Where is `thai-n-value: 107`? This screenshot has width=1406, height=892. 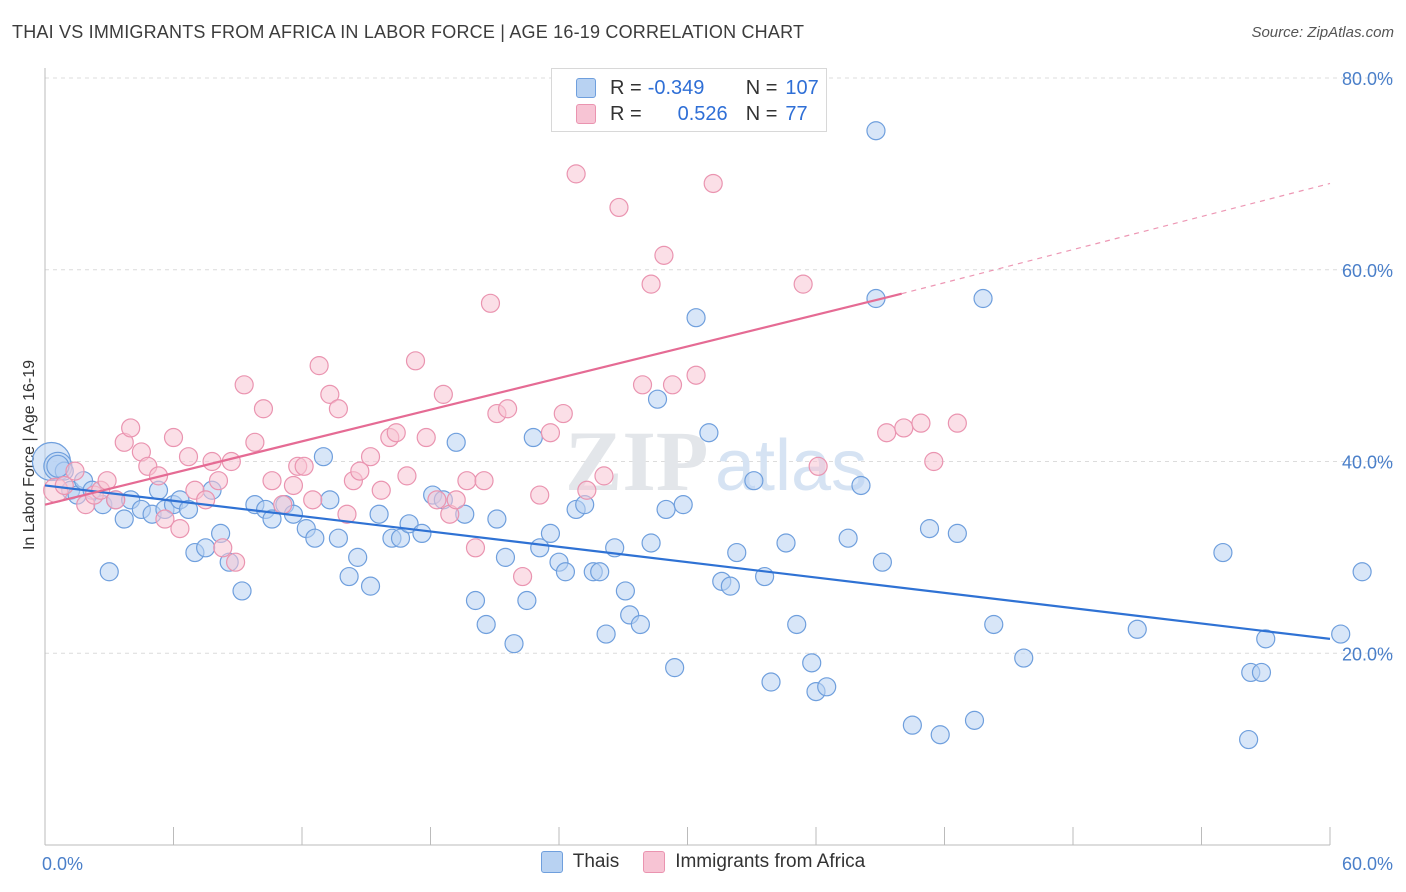 thai-n-value: 107 is located at coordinates (802, 87).